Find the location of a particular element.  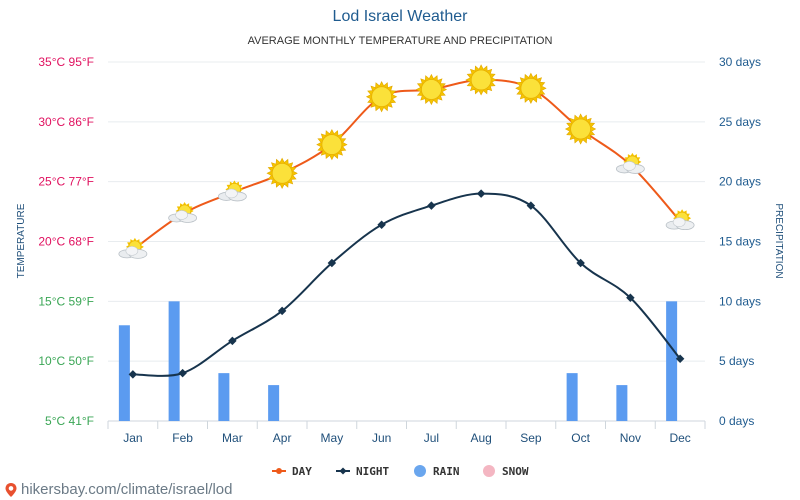

x-tick-label: May is located at coordinates (332, 438).